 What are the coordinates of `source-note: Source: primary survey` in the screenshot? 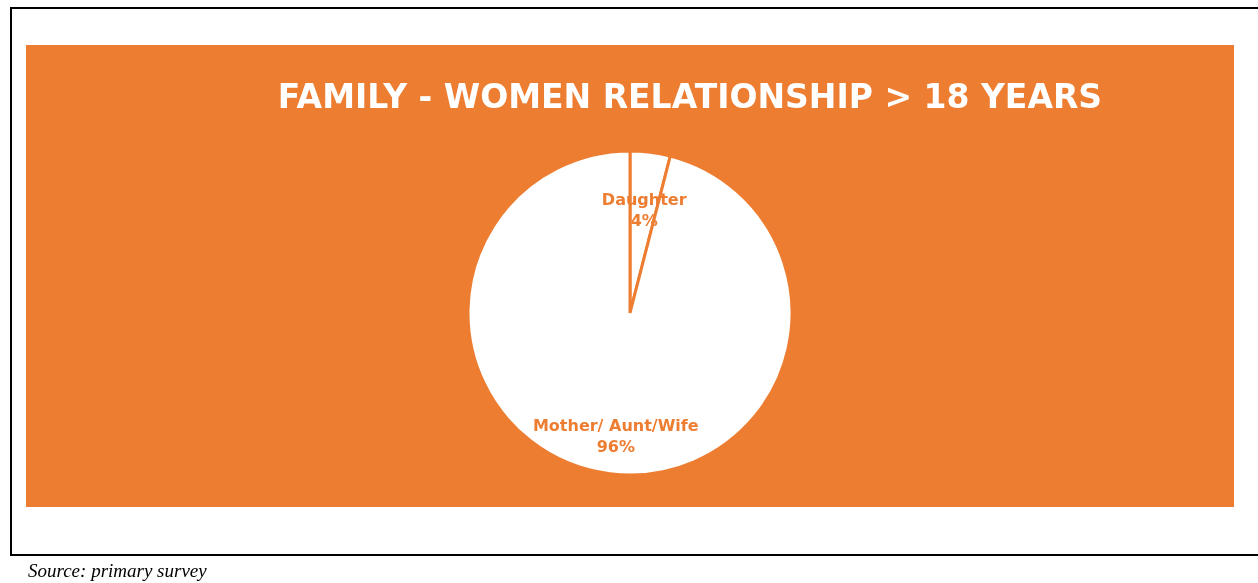 It's located at (117, 571).